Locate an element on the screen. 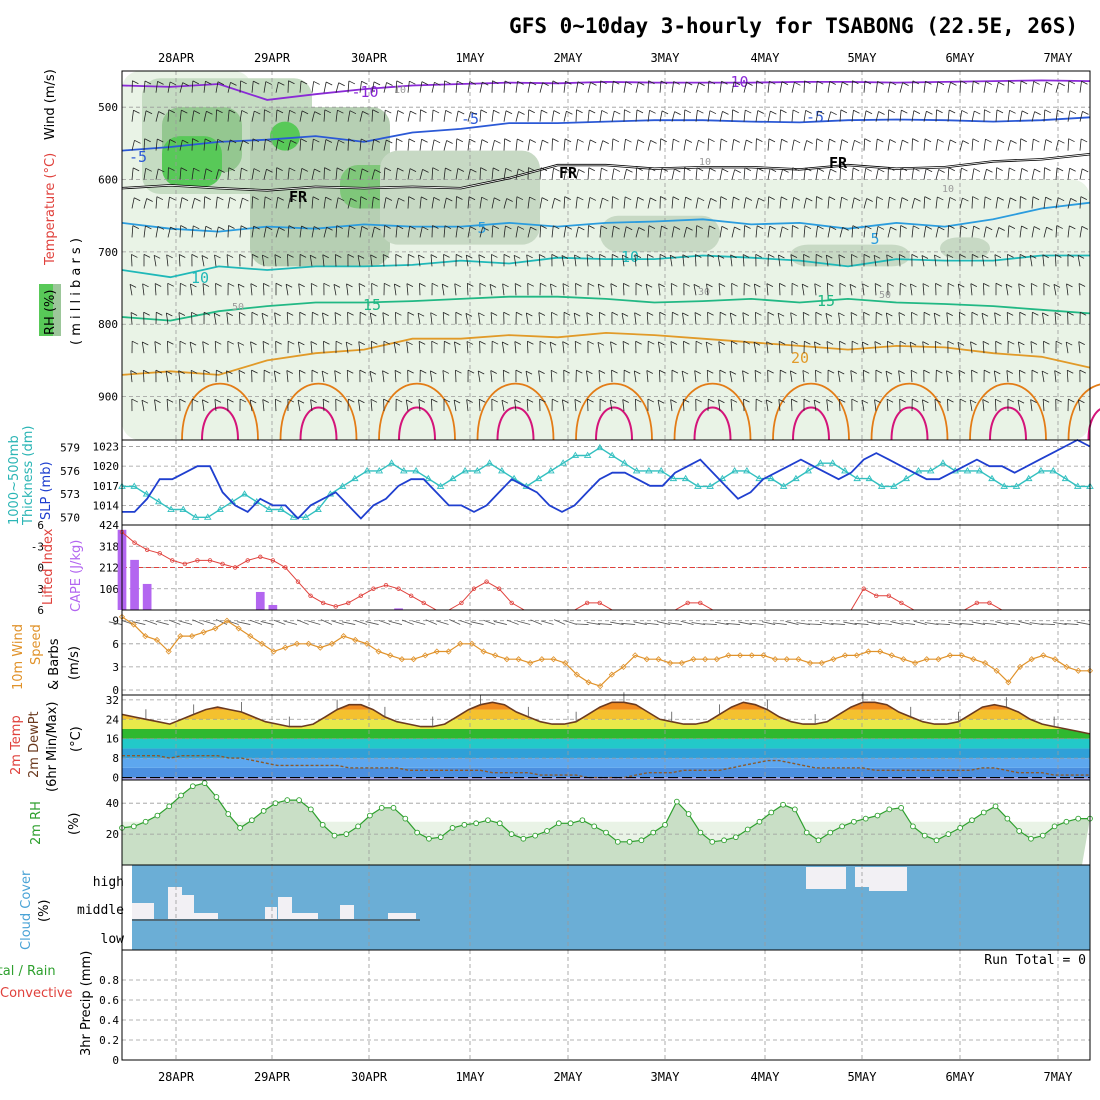 This screenshot has width=1100, height=1100. slp-tick-label: 1014 is located at coordinates (106, 505).